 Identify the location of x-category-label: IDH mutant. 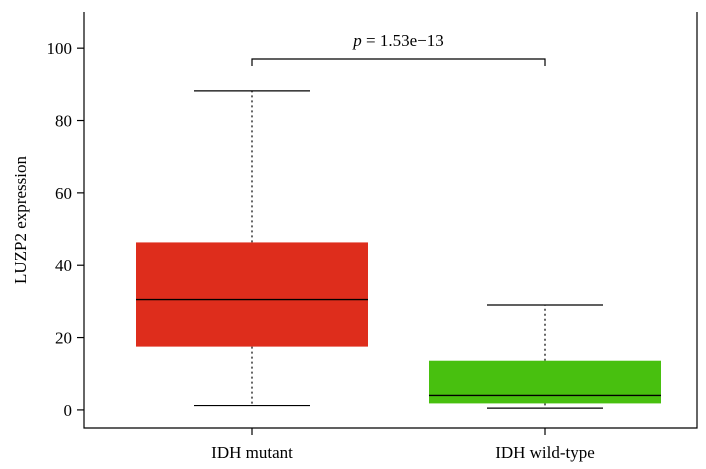
(252, 452).